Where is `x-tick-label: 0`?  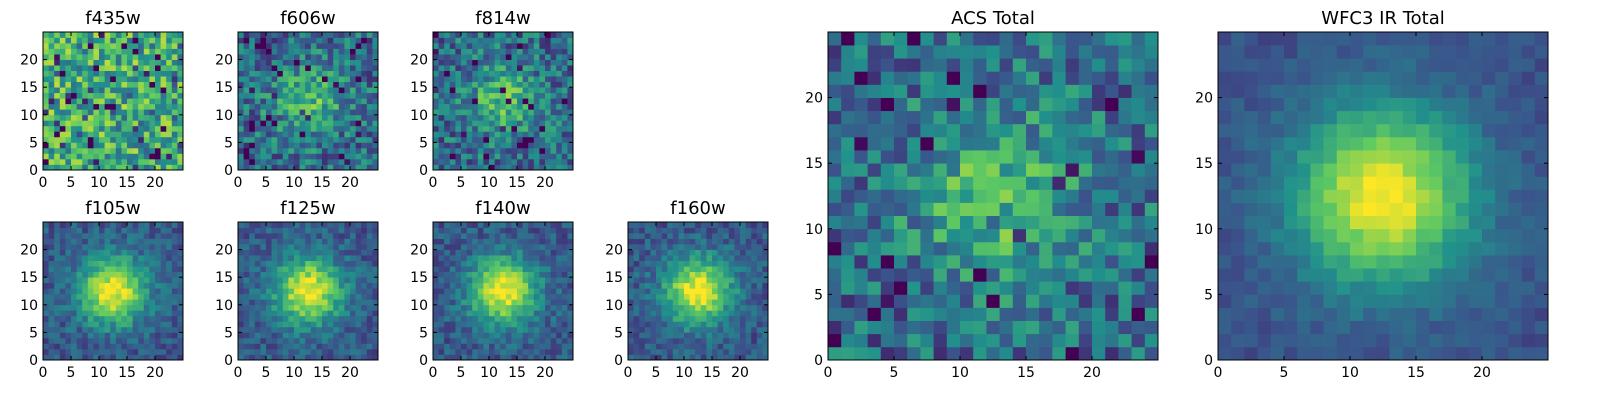
x-tick-label: 0 is located at coordinates (433, 373).